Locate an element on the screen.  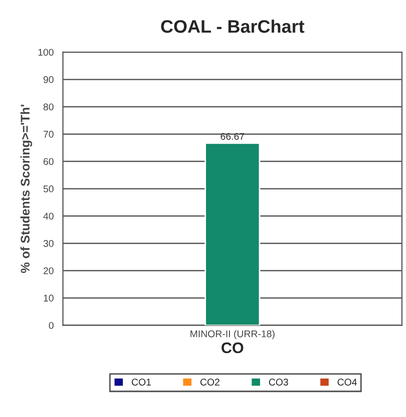
chart-title: COAL - BarChart is located at coordinates (232, 26).